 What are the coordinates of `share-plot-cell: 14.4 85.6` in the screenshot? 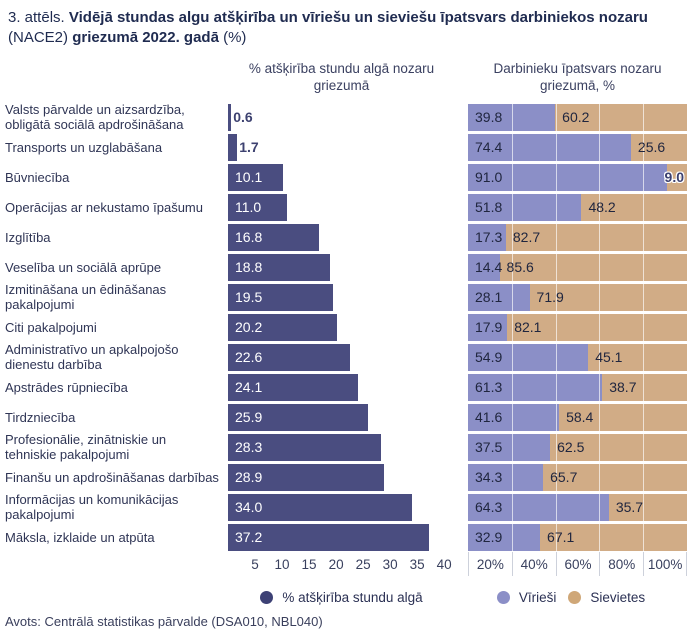 It's located at (577, 267).